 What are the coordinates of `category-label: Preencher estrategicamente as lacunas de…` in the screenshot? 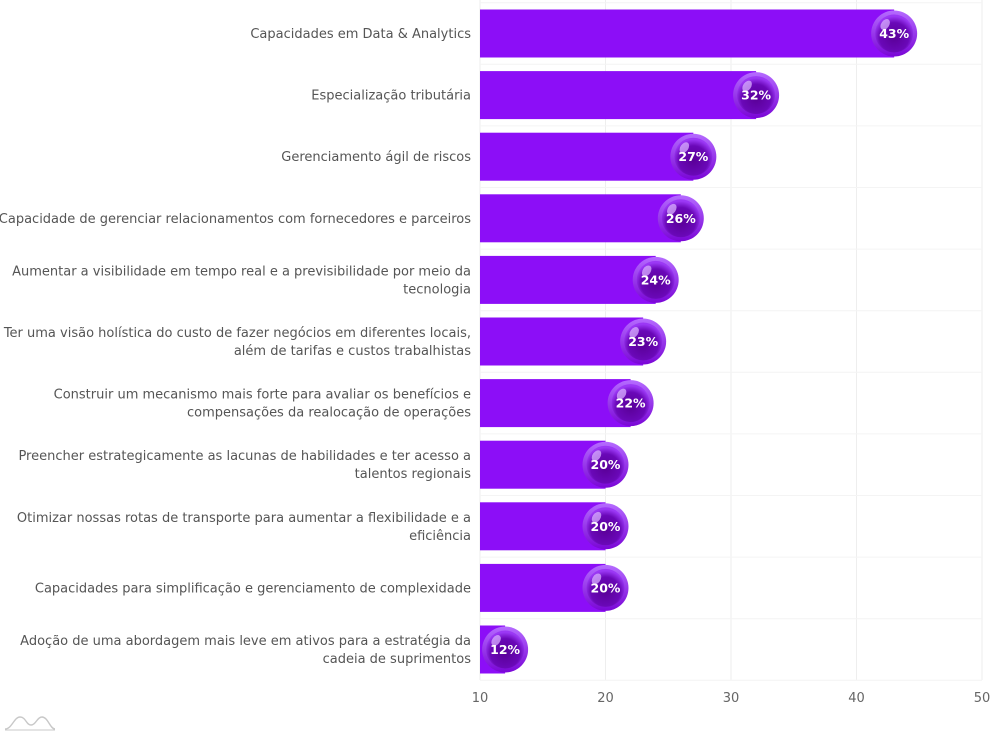 It's located at (244, 465).